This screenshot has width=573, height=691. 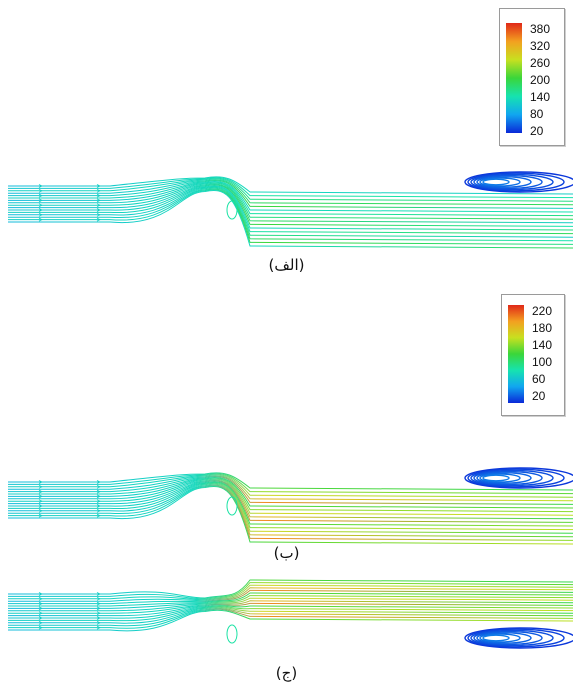 I want to click on legend-a: 380 320 260 200 140 80 20, so click(x=532, y=77).